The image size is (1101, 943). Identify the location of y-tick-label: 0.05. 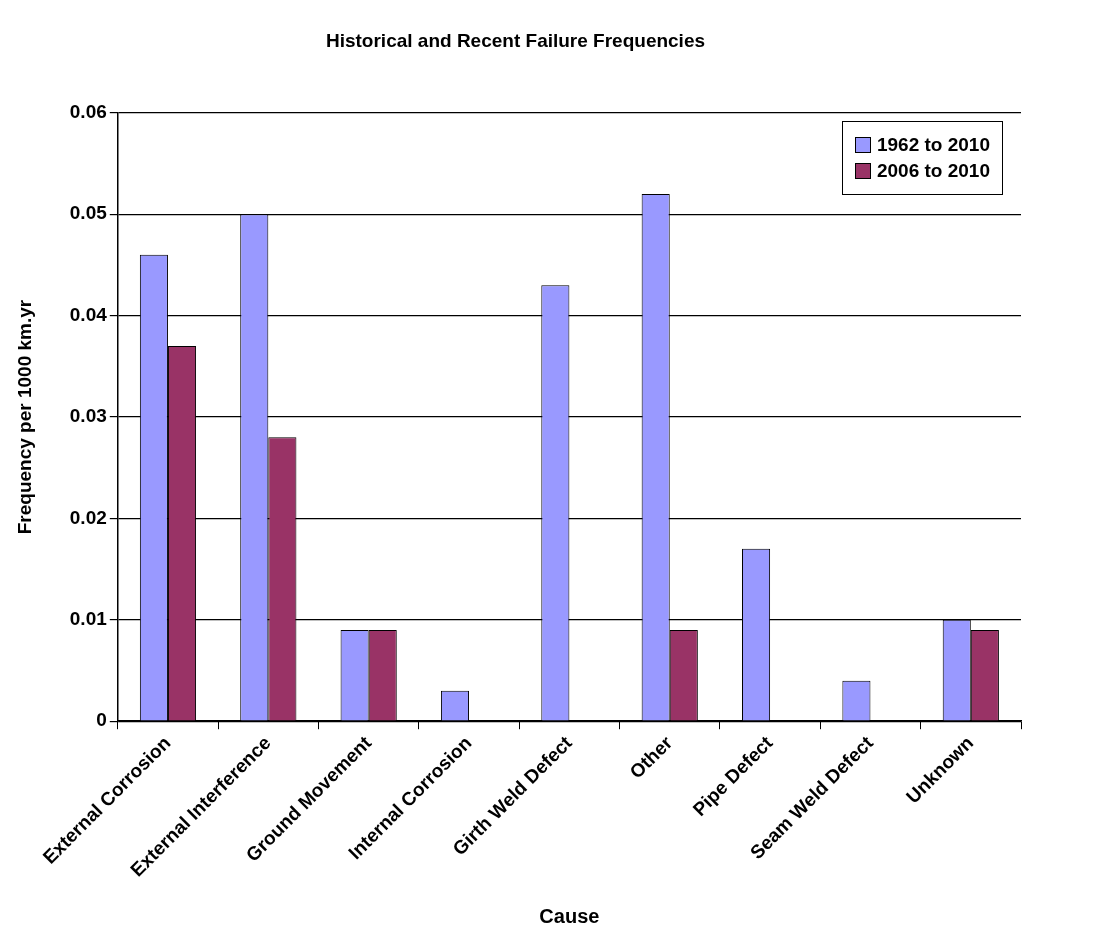
(88, 213).